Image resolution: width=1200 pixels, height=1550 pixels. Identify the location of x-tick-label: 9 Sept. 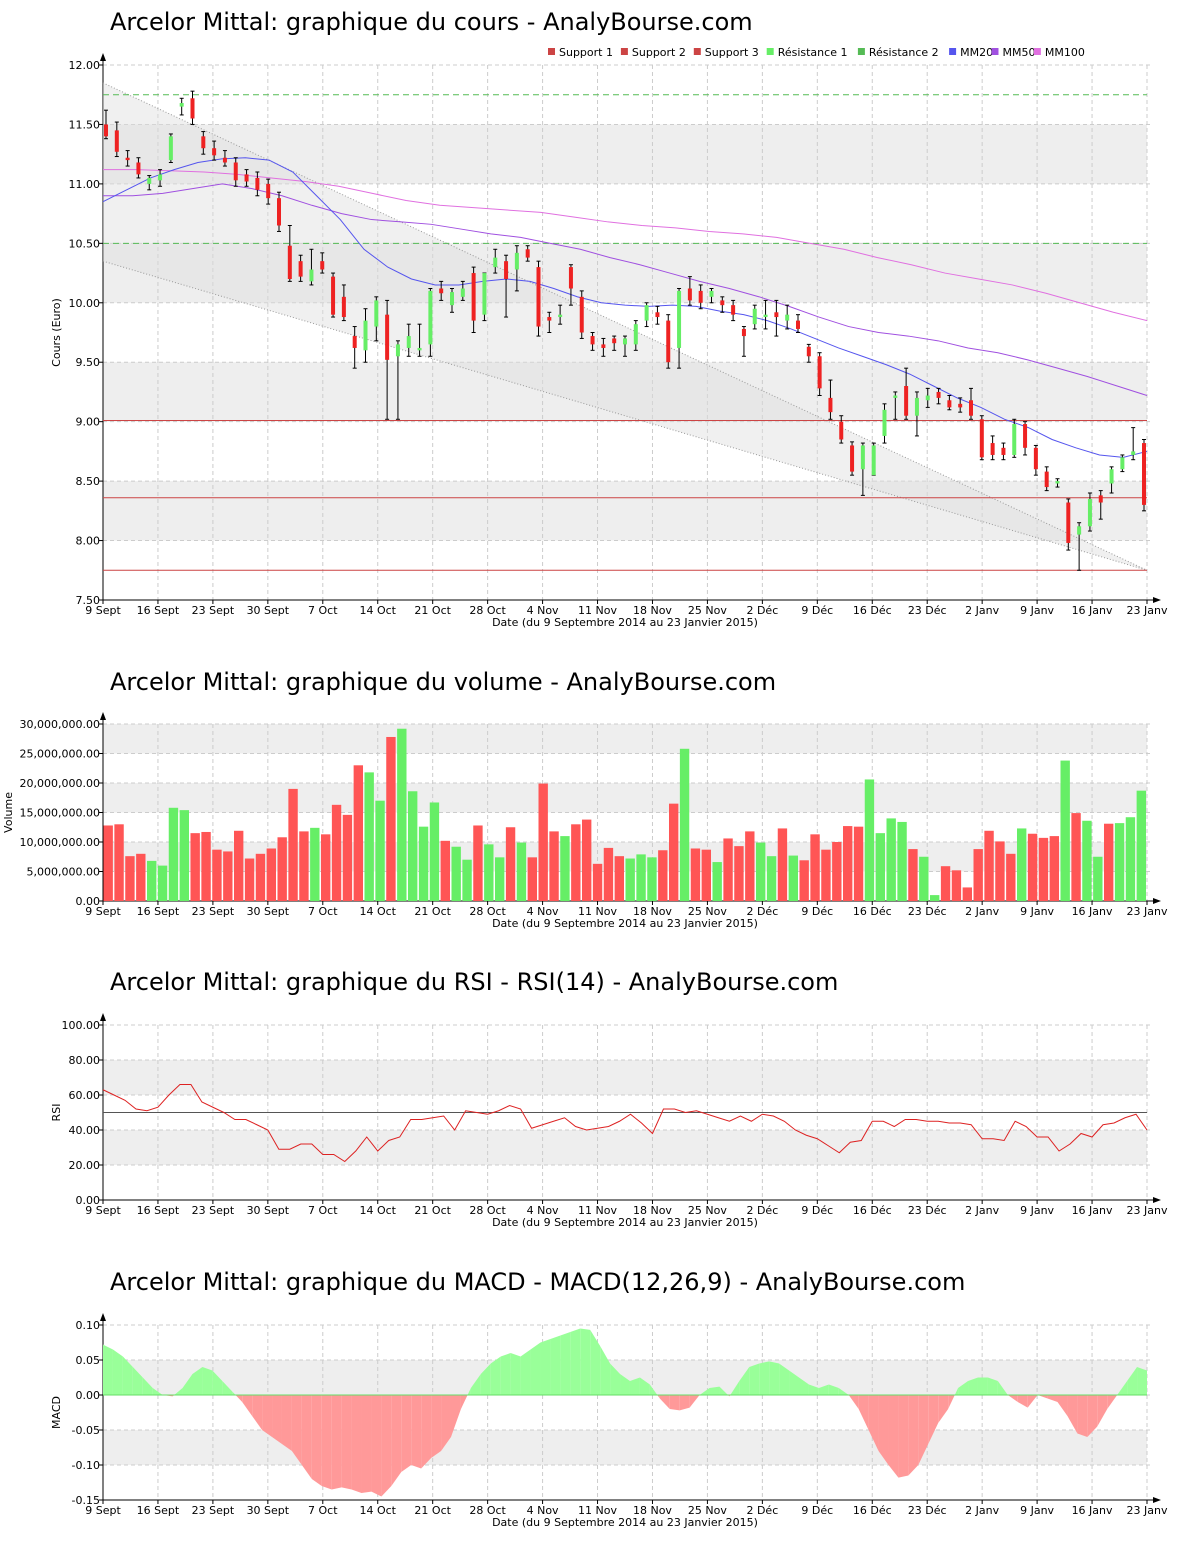
(103, 1510).